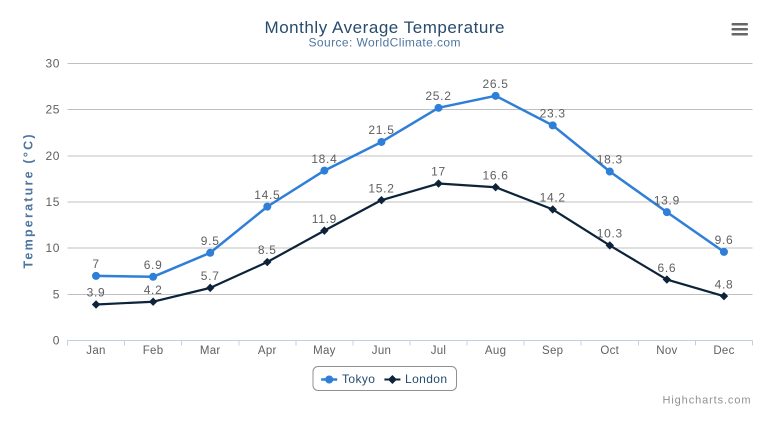  What do you see at coordinates (610, 234) in the screenshot?
I see `svg-text: 10.3` at bounding box center [610, 234].